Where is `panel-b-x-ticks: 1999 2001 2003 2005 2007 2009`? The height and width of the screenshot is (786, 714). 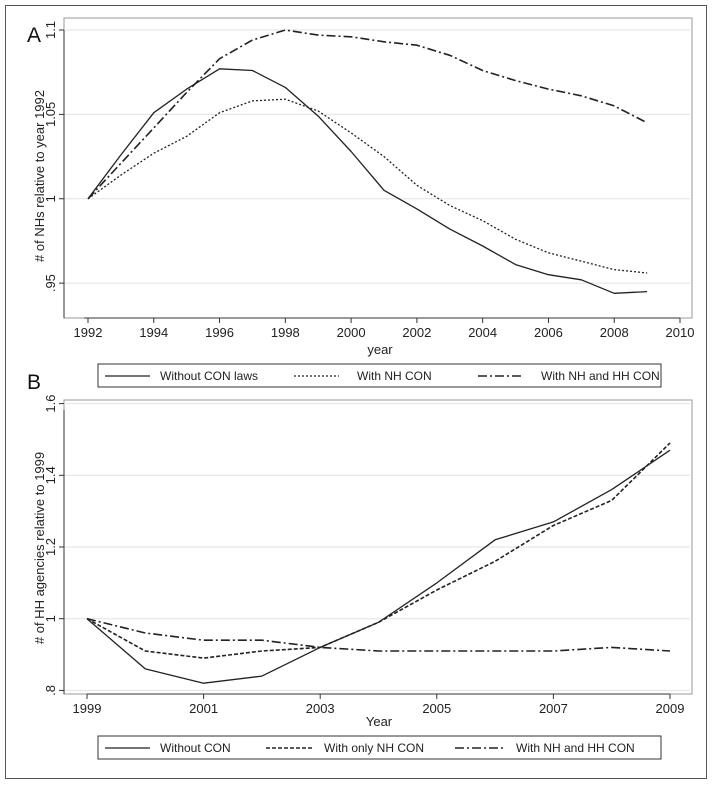 panel-b-x-ticks: 1999 2001 2003 2005 2007 2009 is located at coordinates (379, 705).